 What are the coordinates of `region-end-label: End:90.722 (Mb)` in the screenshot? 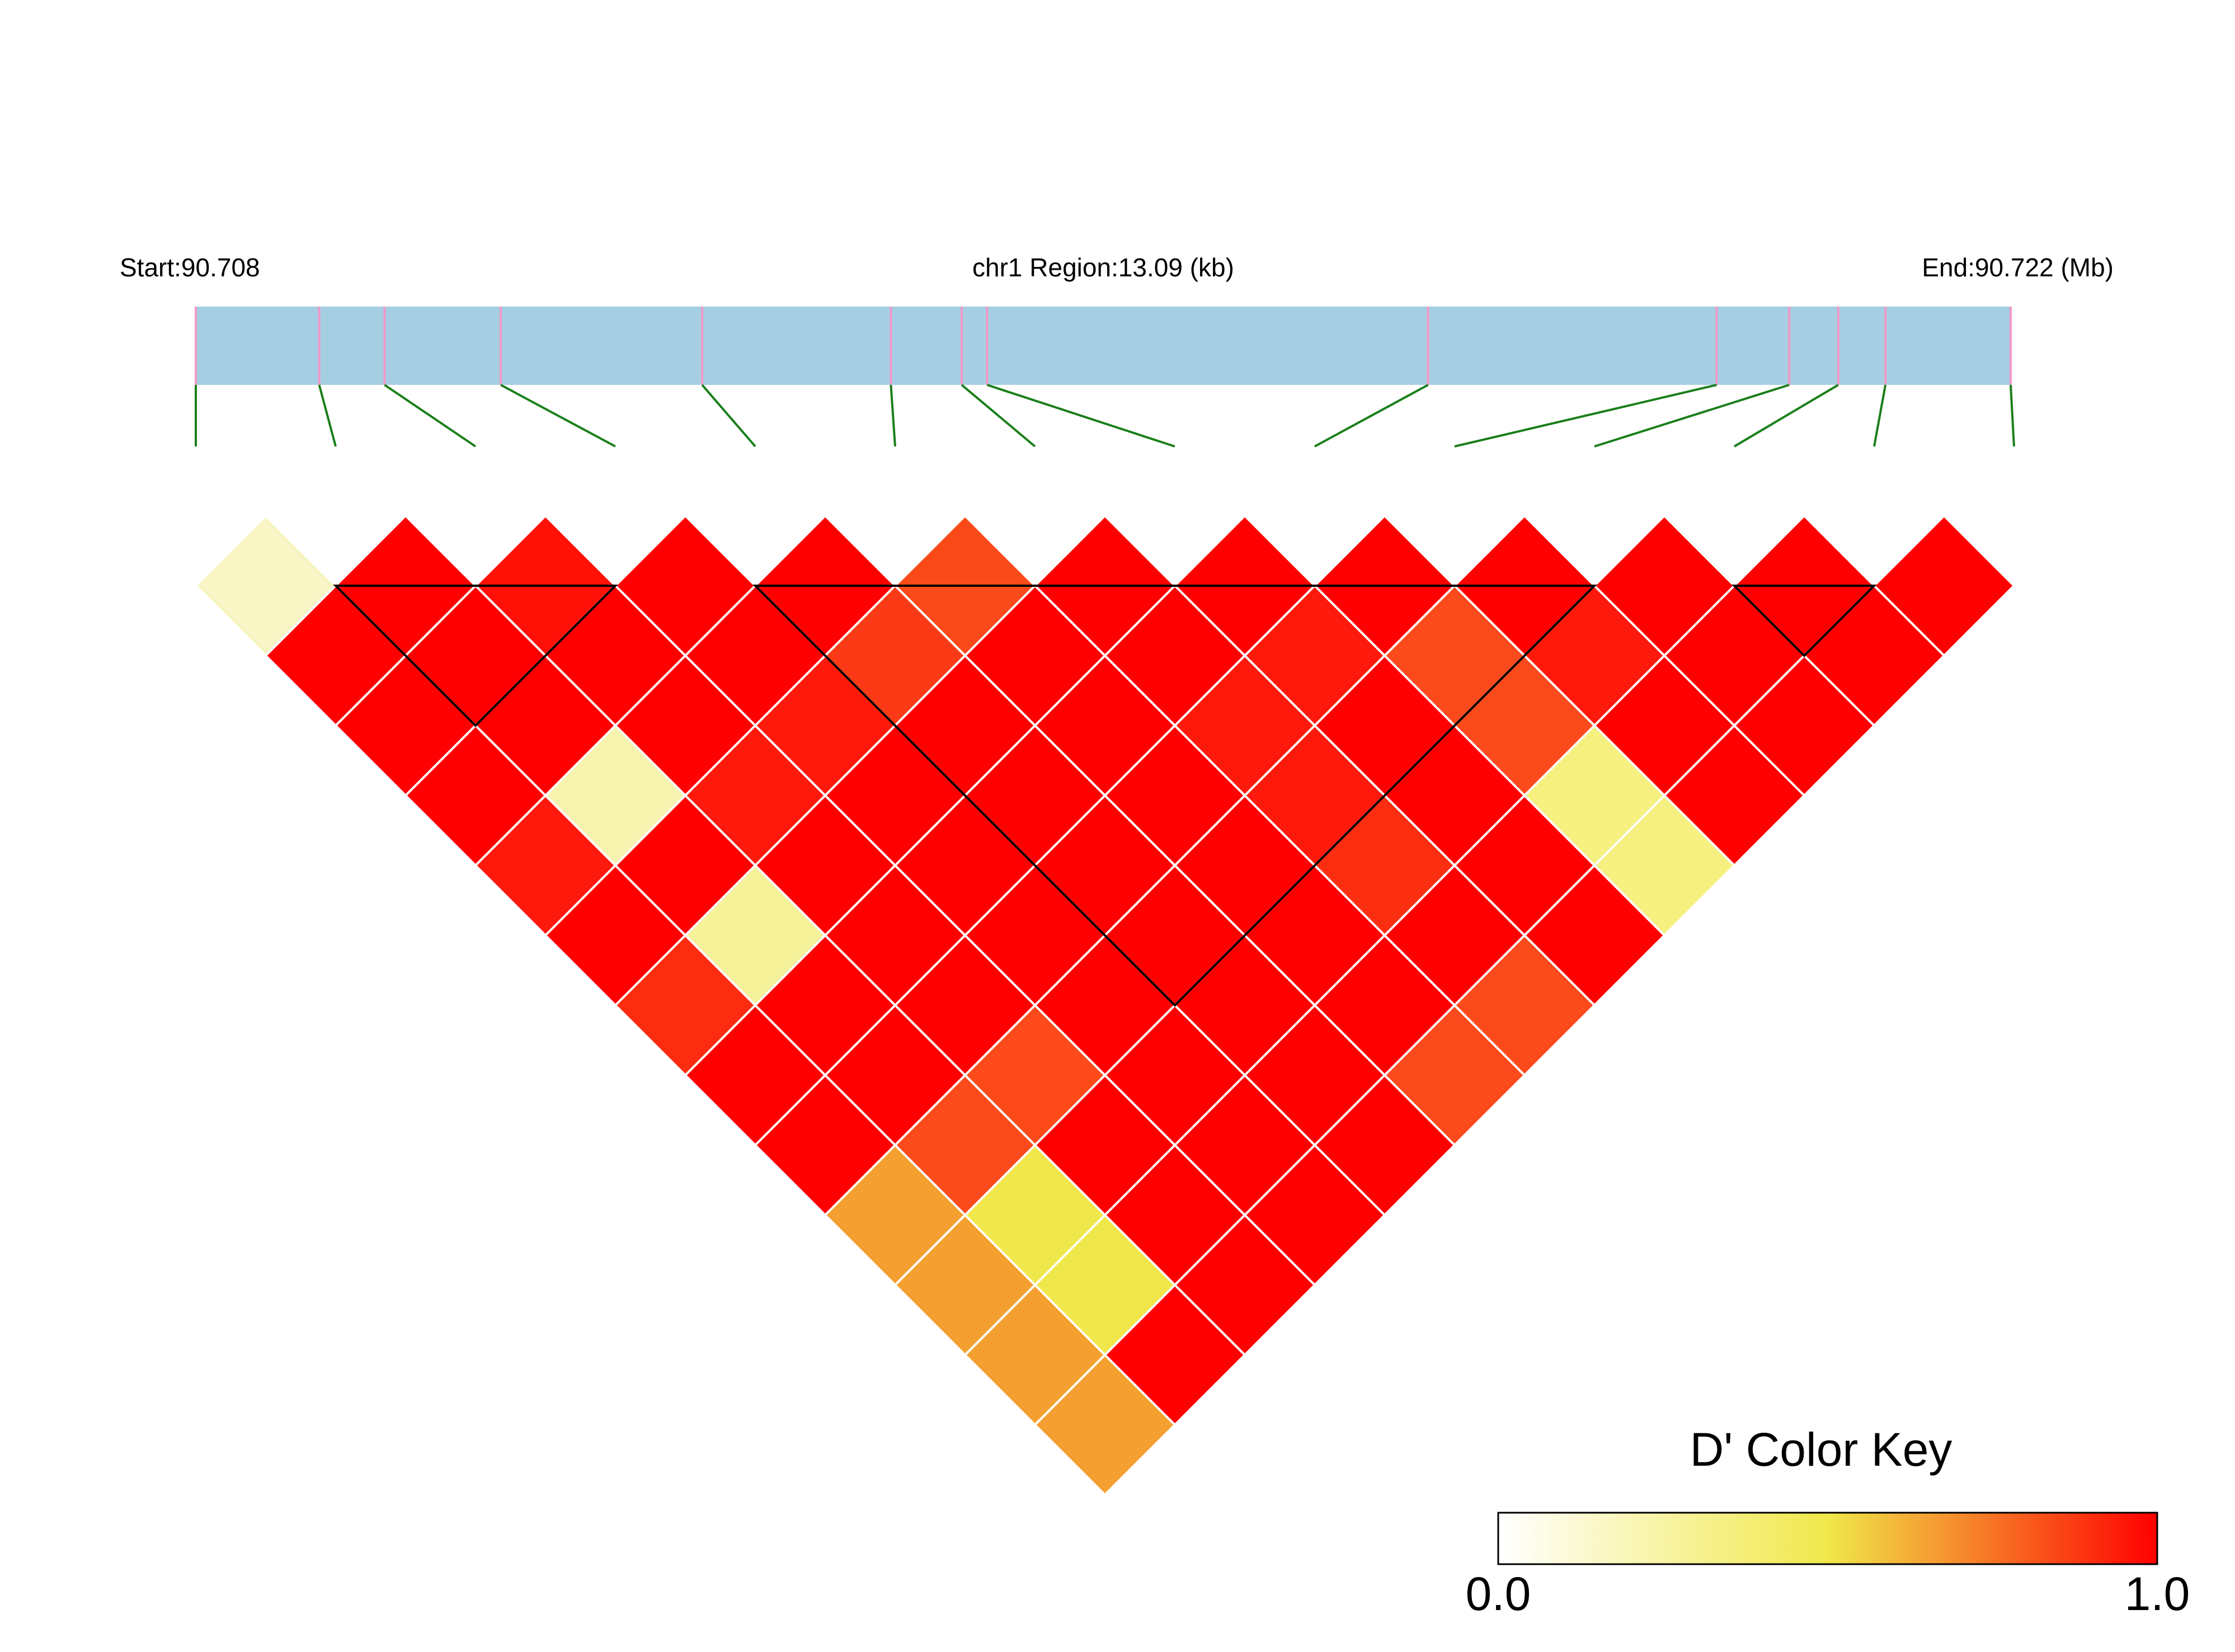 It's located at (2018, 267).